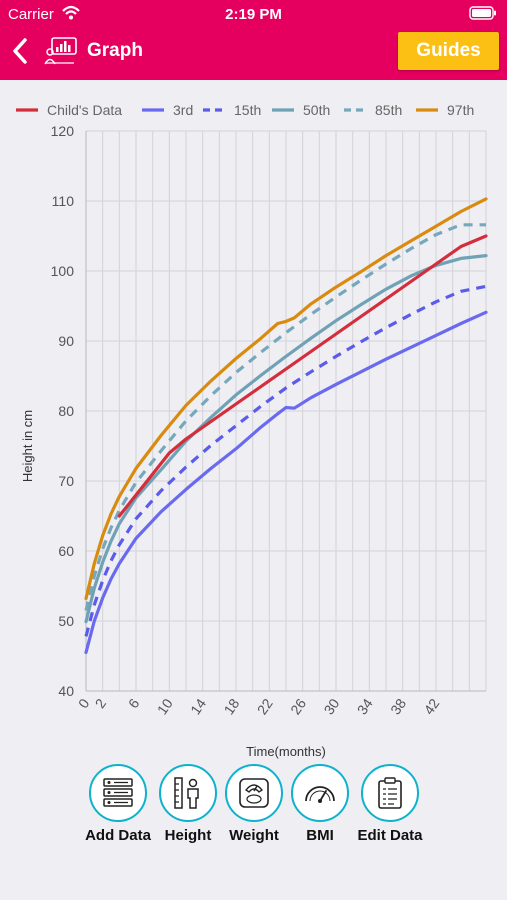  What do you see at coordinates (483, 13) in the screenshot?
I see `battery-icon` at bounding box center [483, 13].